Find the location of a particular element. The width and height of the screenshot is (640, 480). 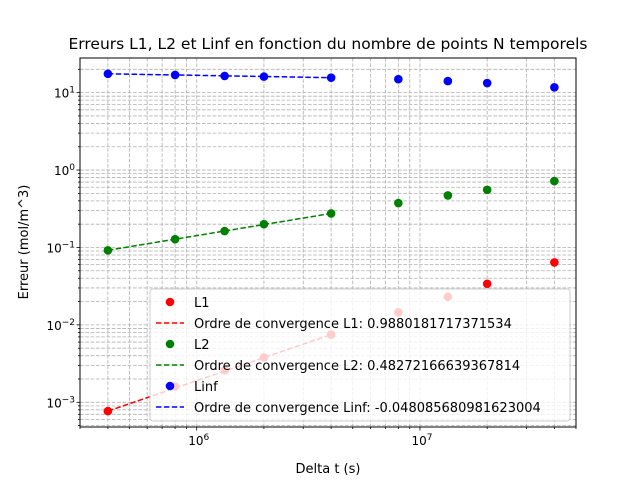

x-axis-label: Delta t (s) is located at coordinates (328, 469).